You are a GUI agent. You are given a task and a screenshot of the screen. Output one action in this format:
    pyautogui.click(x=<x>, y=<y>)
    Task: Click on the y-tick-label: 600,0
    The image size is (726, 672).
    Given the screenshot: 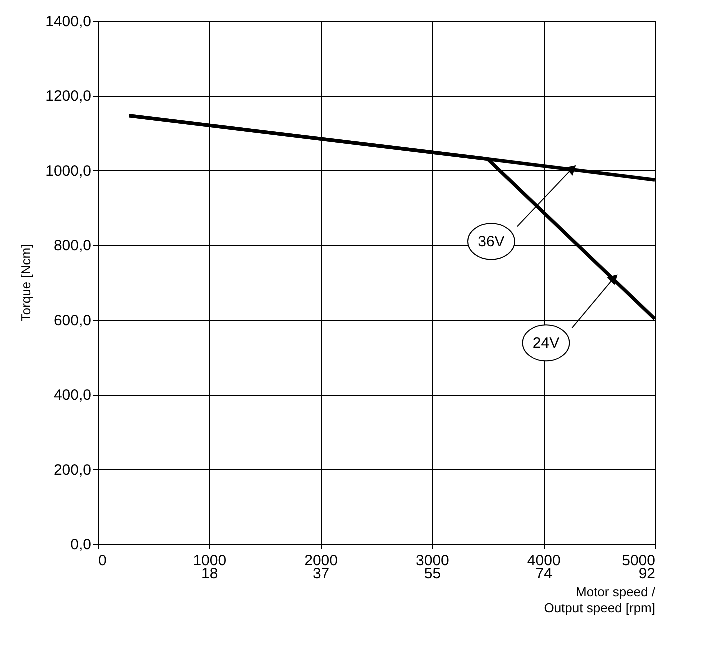 What is the action you would take?
    pyautogui.click(x=73, y=321)
    